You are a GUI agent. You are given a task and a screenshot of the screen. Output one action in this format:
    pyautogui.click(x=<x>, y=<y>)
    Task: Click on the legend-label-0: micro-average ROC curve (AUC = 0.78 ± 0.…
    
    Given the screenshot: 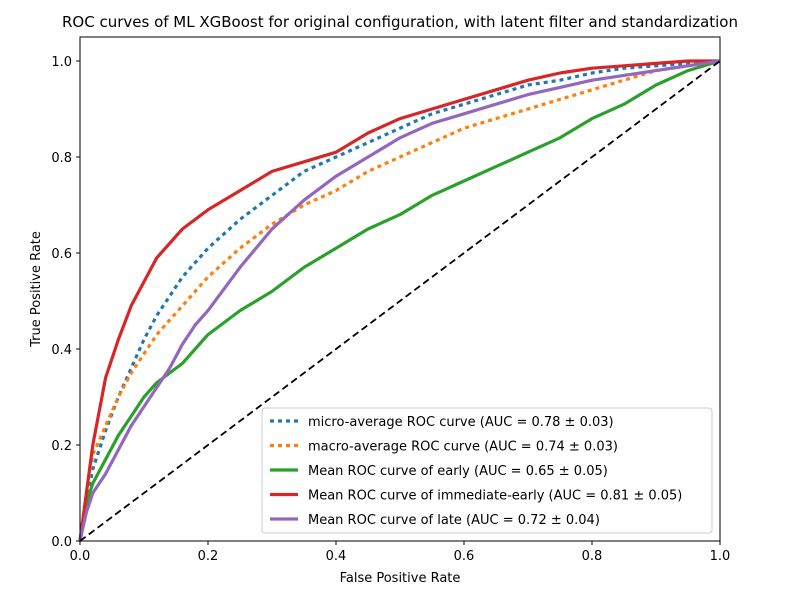 What is the action you would take?
    pyautogui.click(x=461, y=422)
    